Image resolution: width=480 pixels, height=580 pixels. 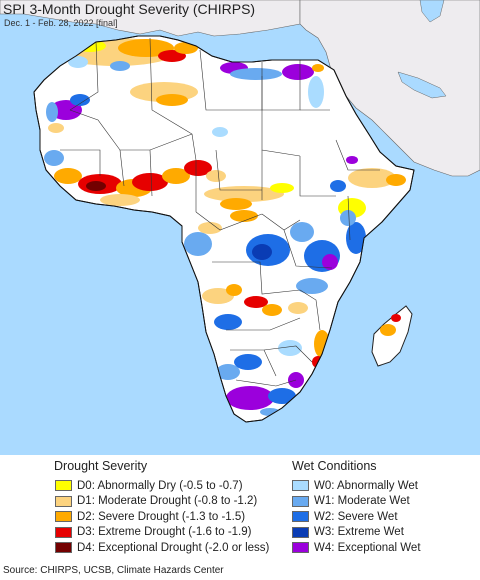 What do you see at coordinates (422, 85) in the screenshot?
I see `persian-gulf` at bounding box center [422, 85].